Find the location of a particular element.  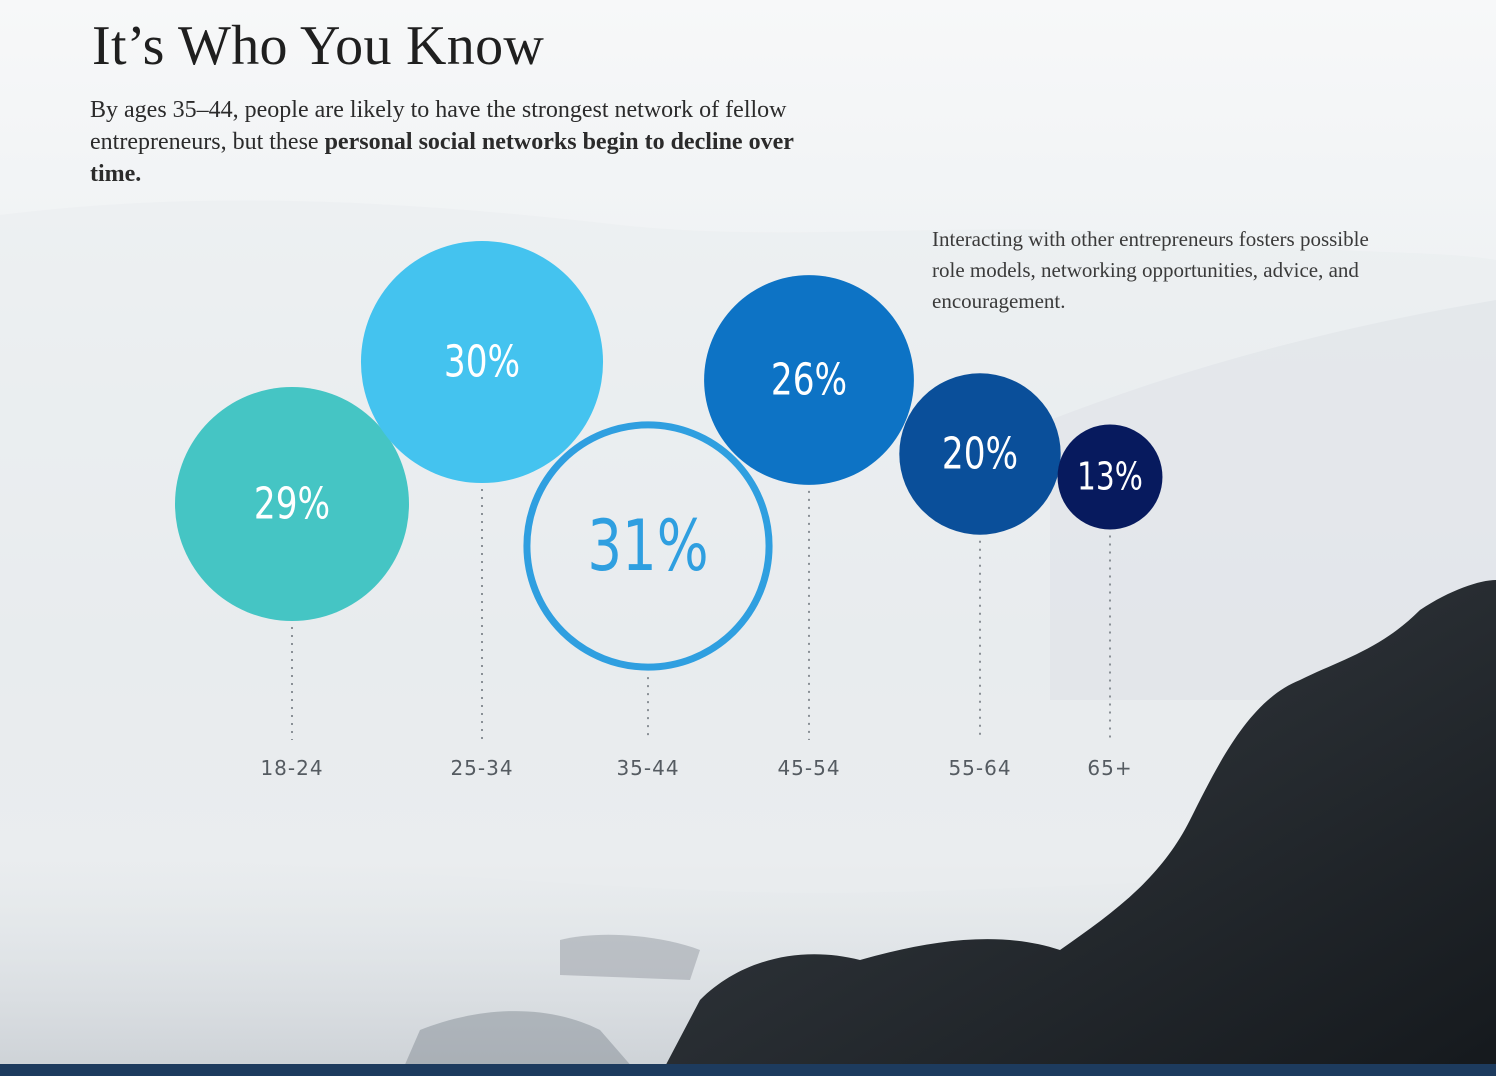

bubble-value-25-34: 30% is located at coordinates (482, 361).